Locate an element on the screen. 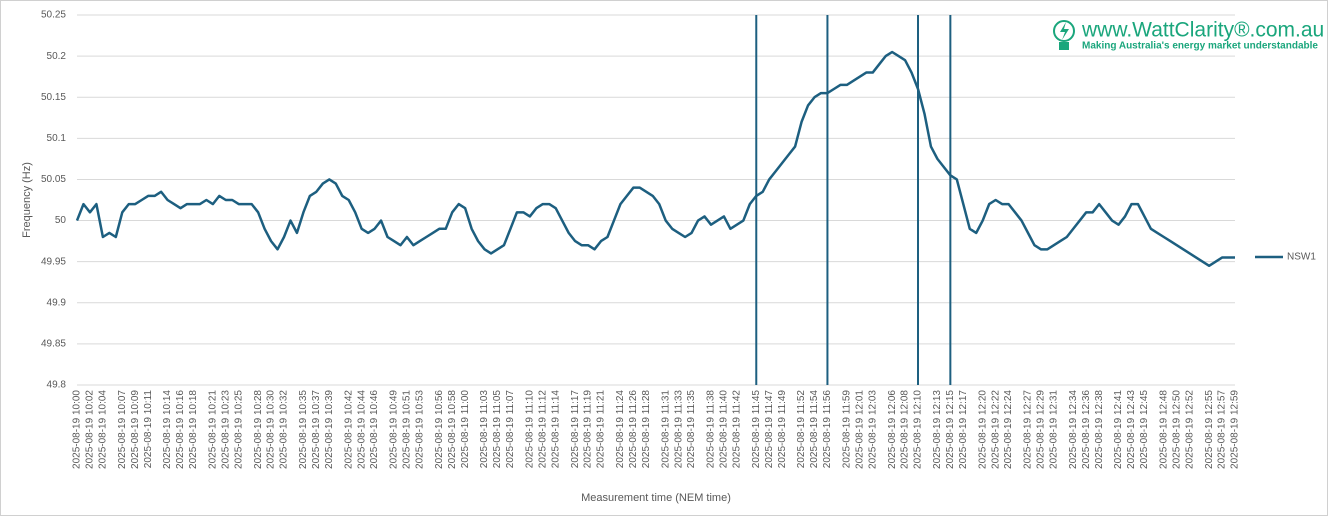  x-tick-label: 2025-08-19 11:59 is located at coordinates (846, 429).